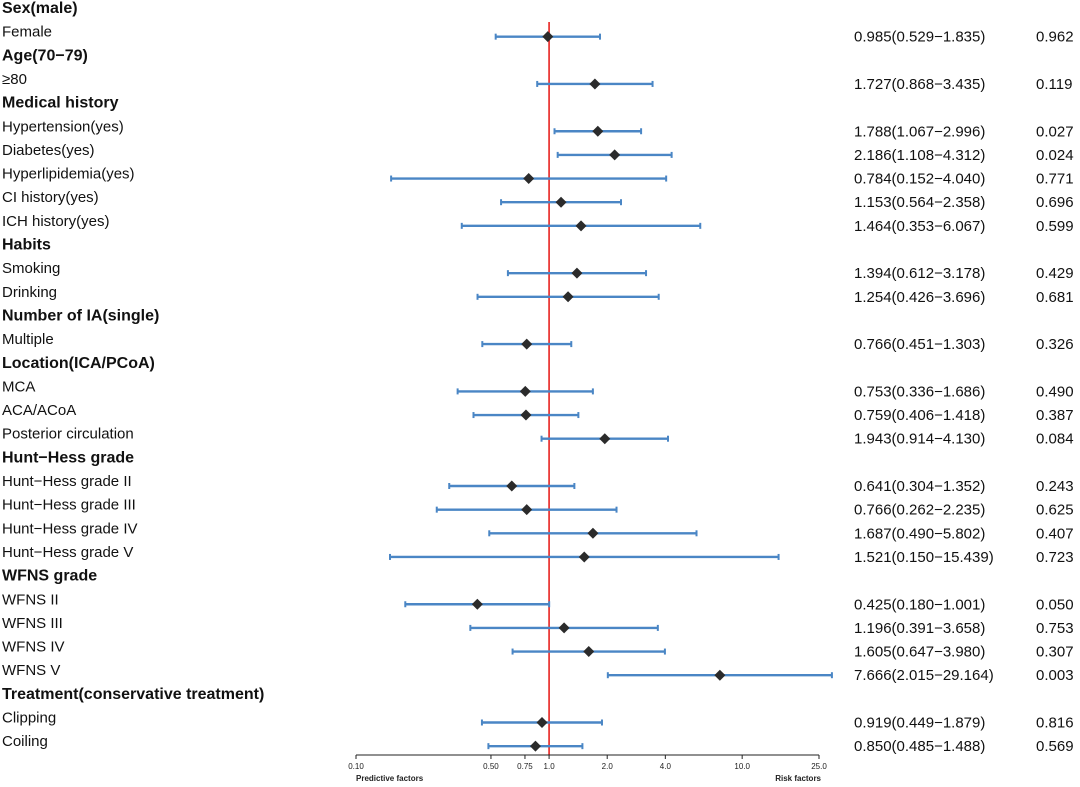 The image size is (1080, 787). Describe the element at coordinates (56, 221) in the screenshot. I see `row-label: ICH history(yes)` at that location.